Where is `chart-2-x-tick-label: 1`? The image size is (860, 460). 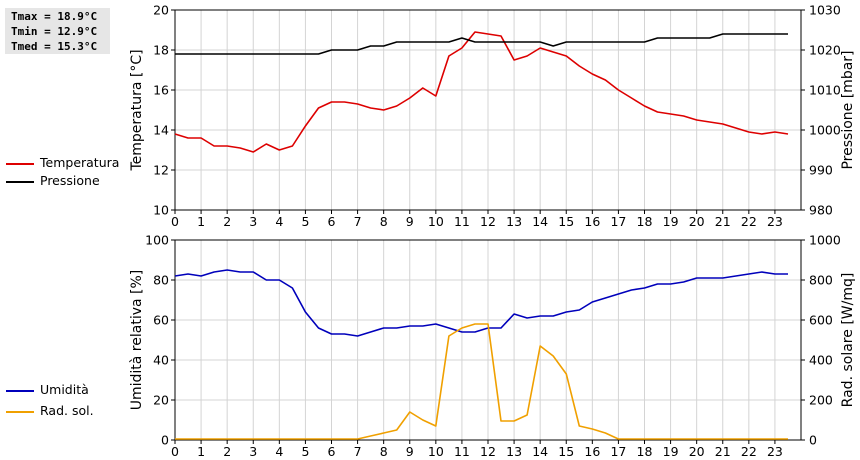 chart-2-x-tick-label: 1 is located at coordinates (201, 451).